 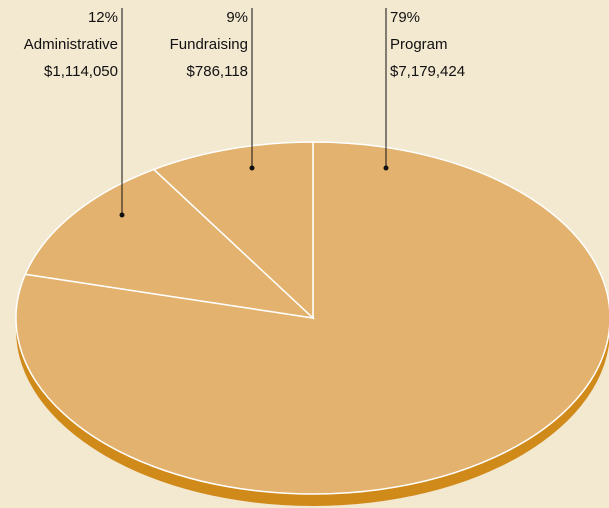 What do you see at coordinates (237, 17) in the screenshot?
I see `percent-label: 9%` at bounding box center [237, 17].